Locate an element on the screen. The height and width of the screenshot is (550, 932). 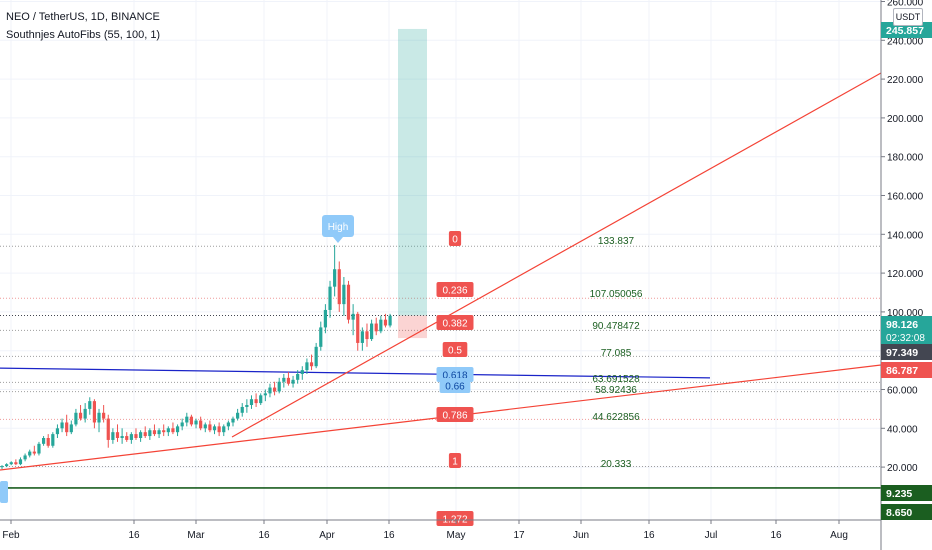
fib-ratio-label: 0.66 is located at coordinates (455, 387).